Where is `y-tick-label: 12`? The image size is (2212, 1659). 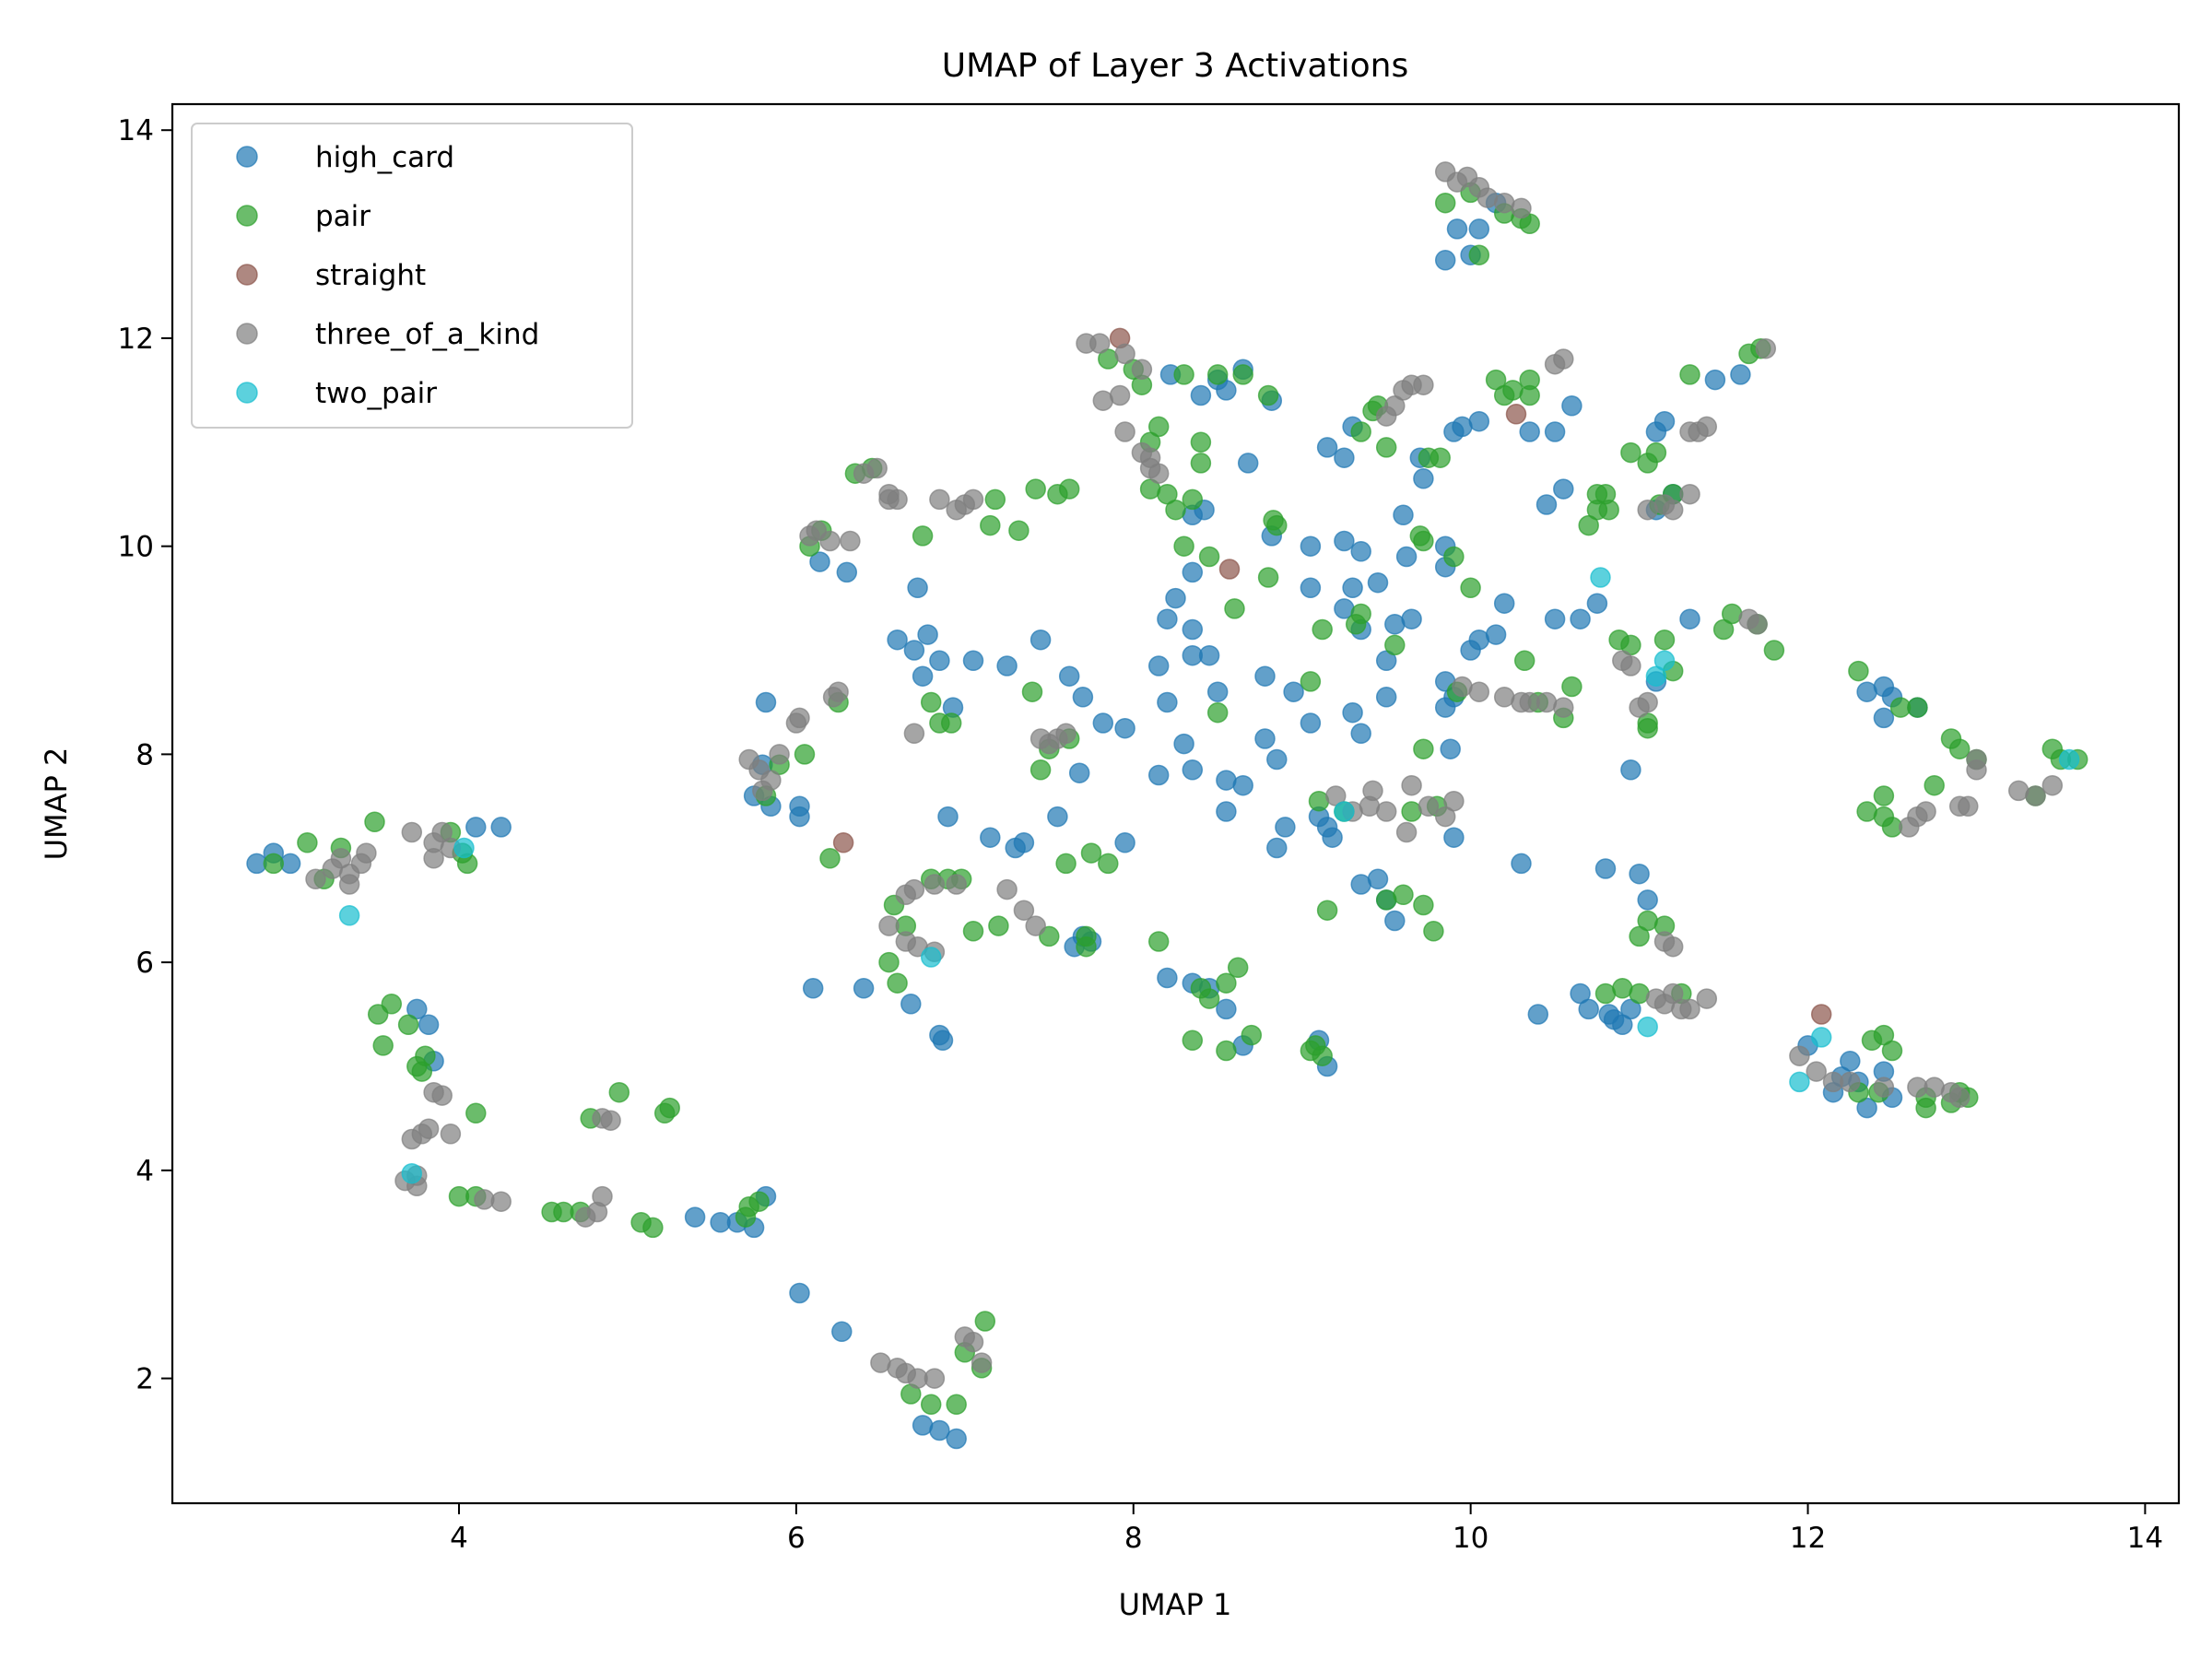 y-tick-label: 12 is located at coordinates (136, 339).